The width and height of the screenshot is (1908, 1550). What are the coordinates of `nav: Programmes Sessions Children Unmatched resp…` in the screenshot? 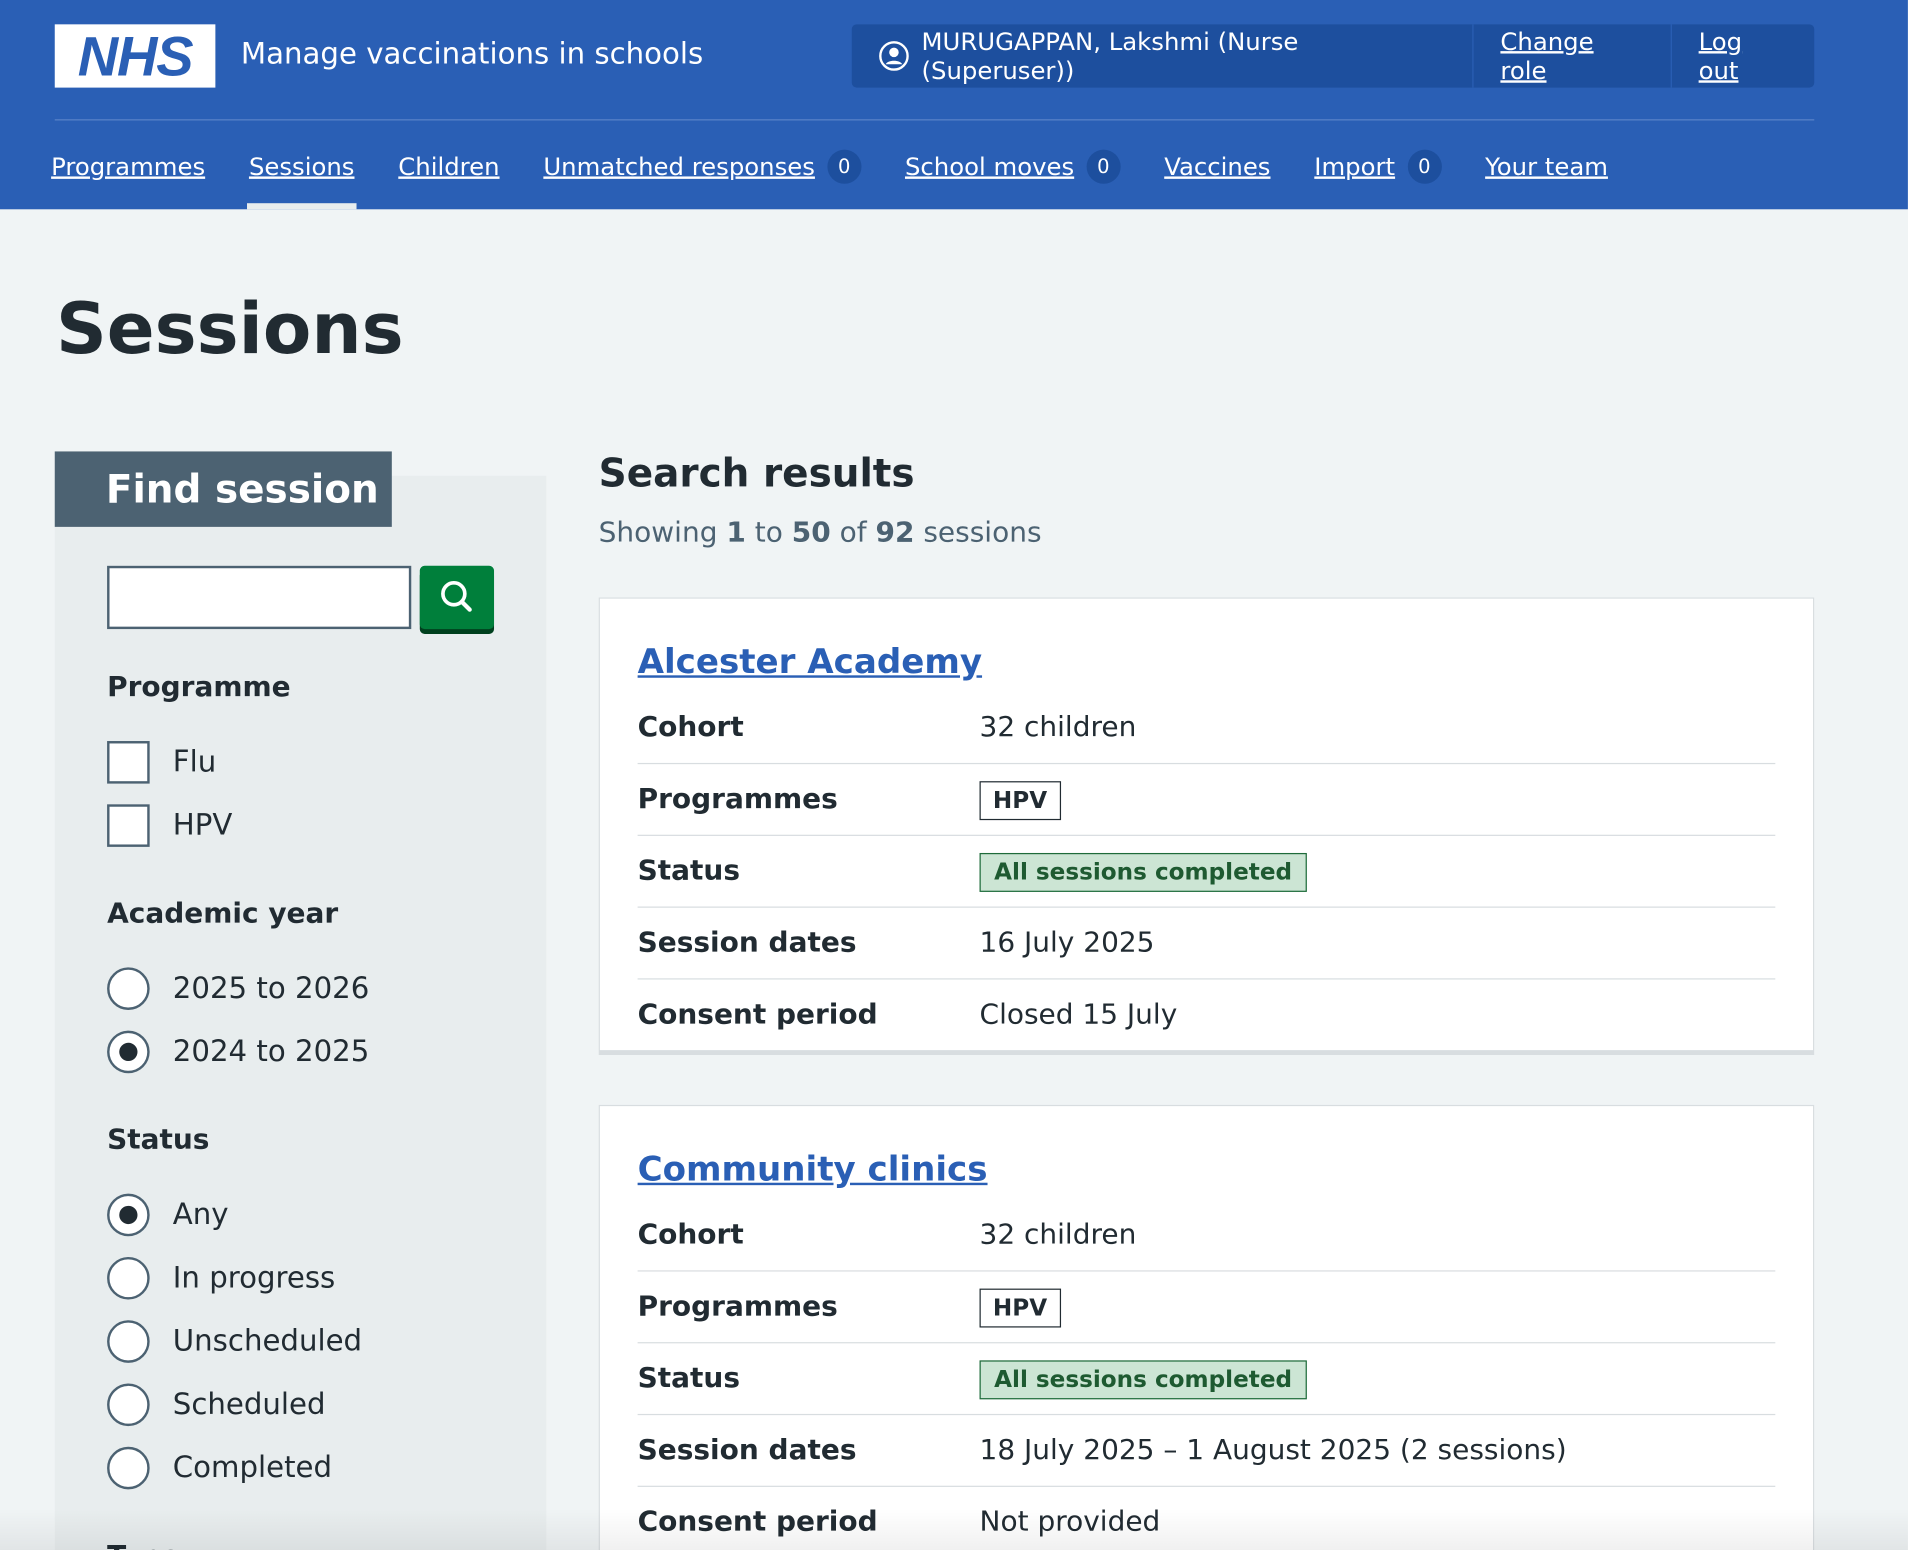 It's located at (829, 178).